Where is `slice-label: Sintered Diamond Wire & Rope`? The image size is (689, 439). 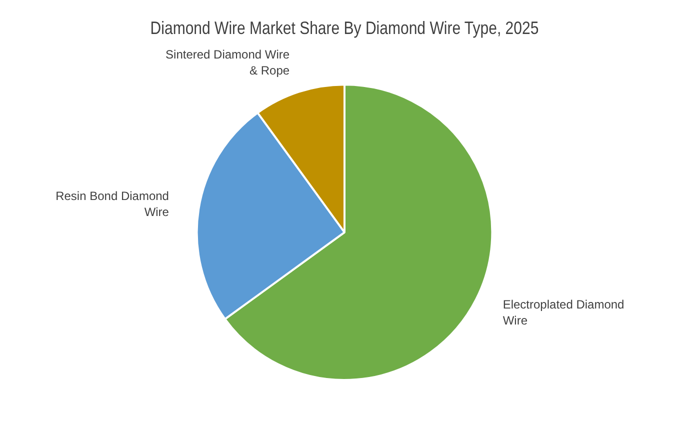
slice-label: Sintered Diamond Wire & Rope is located at coordinates (228, 63).